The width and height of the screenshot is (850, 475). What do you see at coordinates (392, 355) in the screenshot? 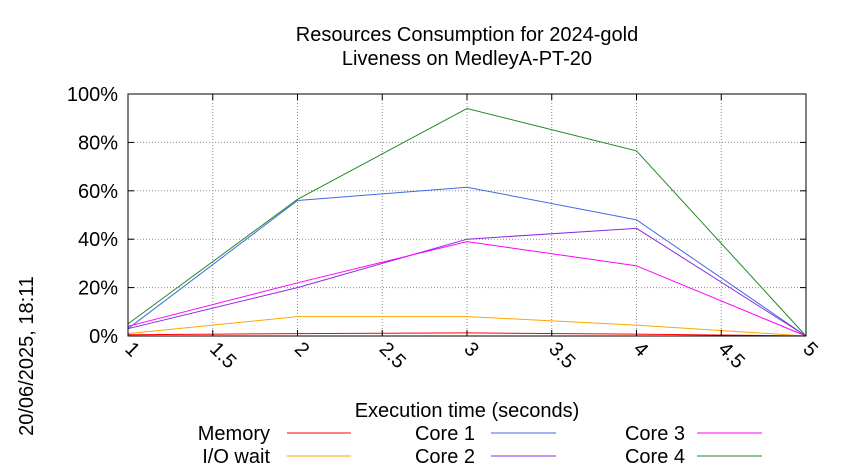
I see `x-tick-label: 2.5` at bounding box center [392, 355].